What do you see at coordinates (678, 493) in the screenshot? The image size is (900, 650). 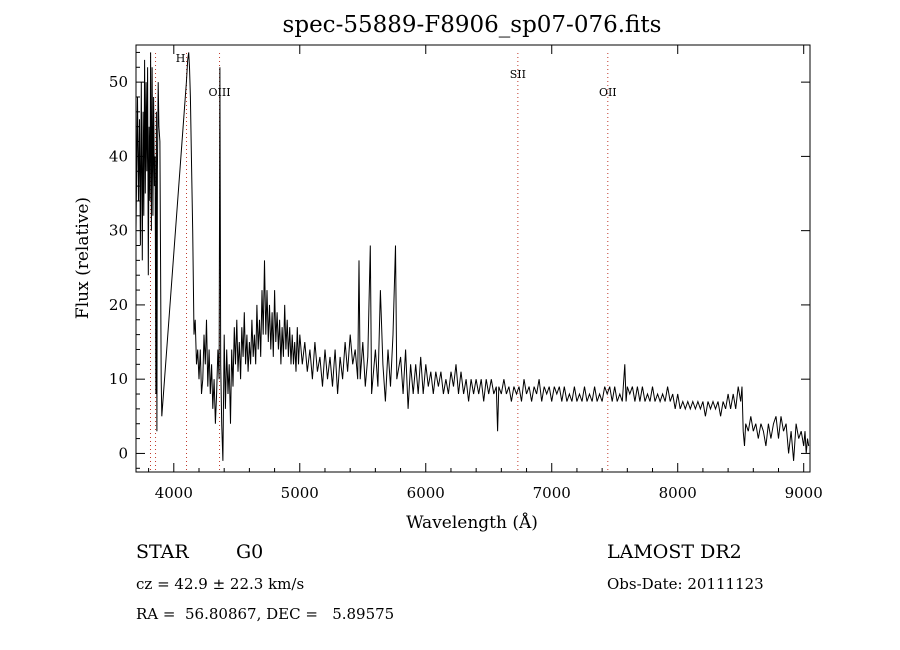 I see `x-tick-label: 8000` at bounding box center [678, 493].